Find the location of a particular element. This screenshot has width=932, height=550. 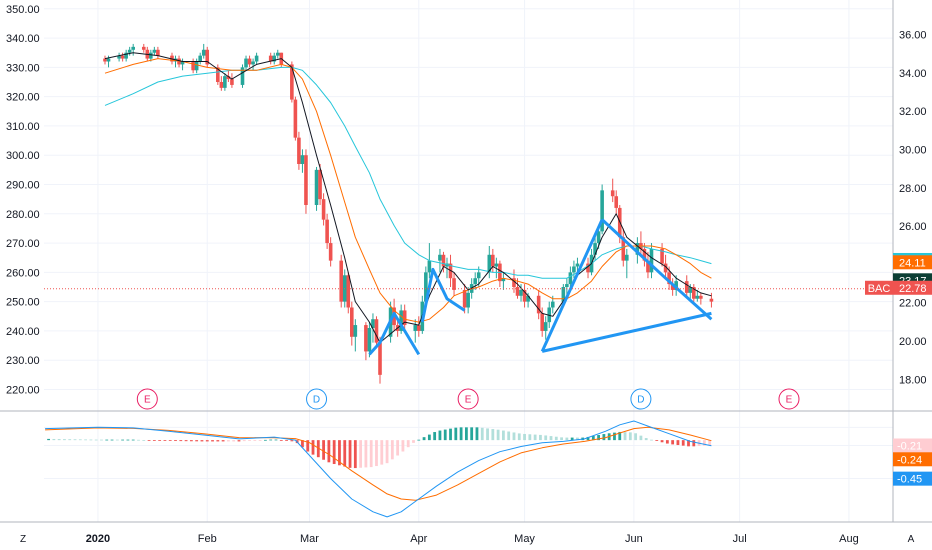

price-badge is located at coordinates (912, 287).